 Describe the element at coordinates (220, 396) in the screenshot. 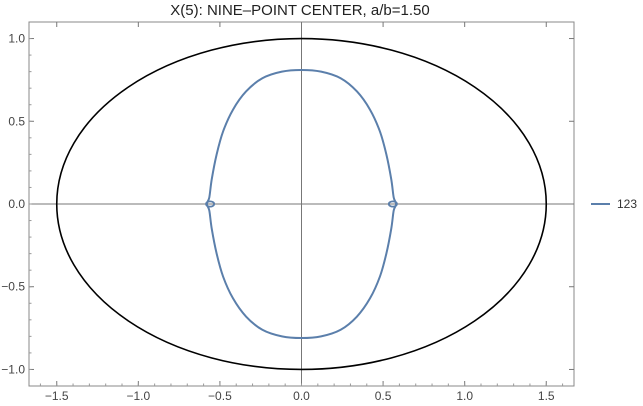

I see `x-tick-label: −0.5` at that location.